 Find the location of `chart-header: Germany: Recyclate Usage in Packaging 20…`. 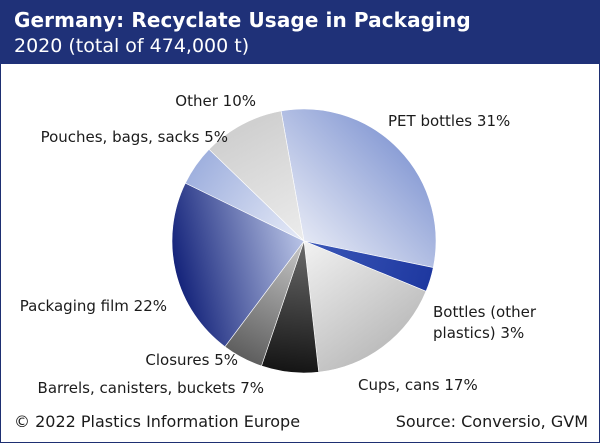

chart-header: Germany: Recyclate Usage in Packaging 20… is located at coordinates (300, 32).